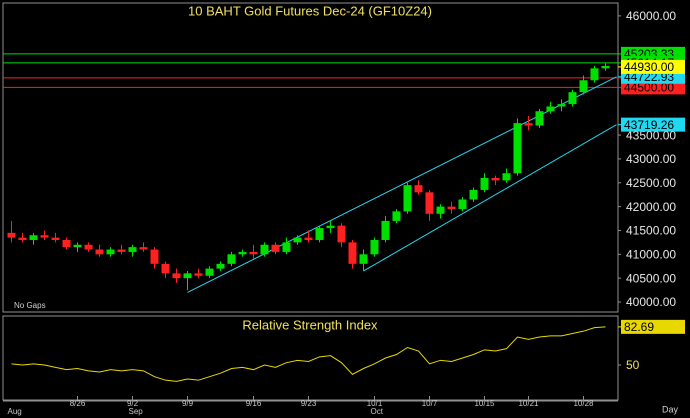 This screenshot has width=690, height=418. Describe the element at coordinates (583, 403) in the screenshot. I see `x-tick-label: 10/28` at that location.